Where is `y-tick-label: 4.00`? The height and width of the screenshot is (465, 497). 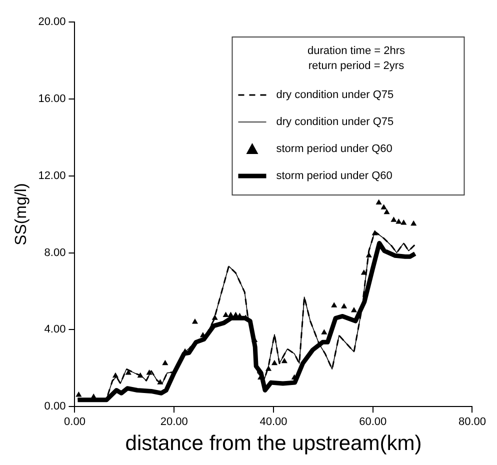 y-tick-label: 4.00 is located at coordinates (55, 330).